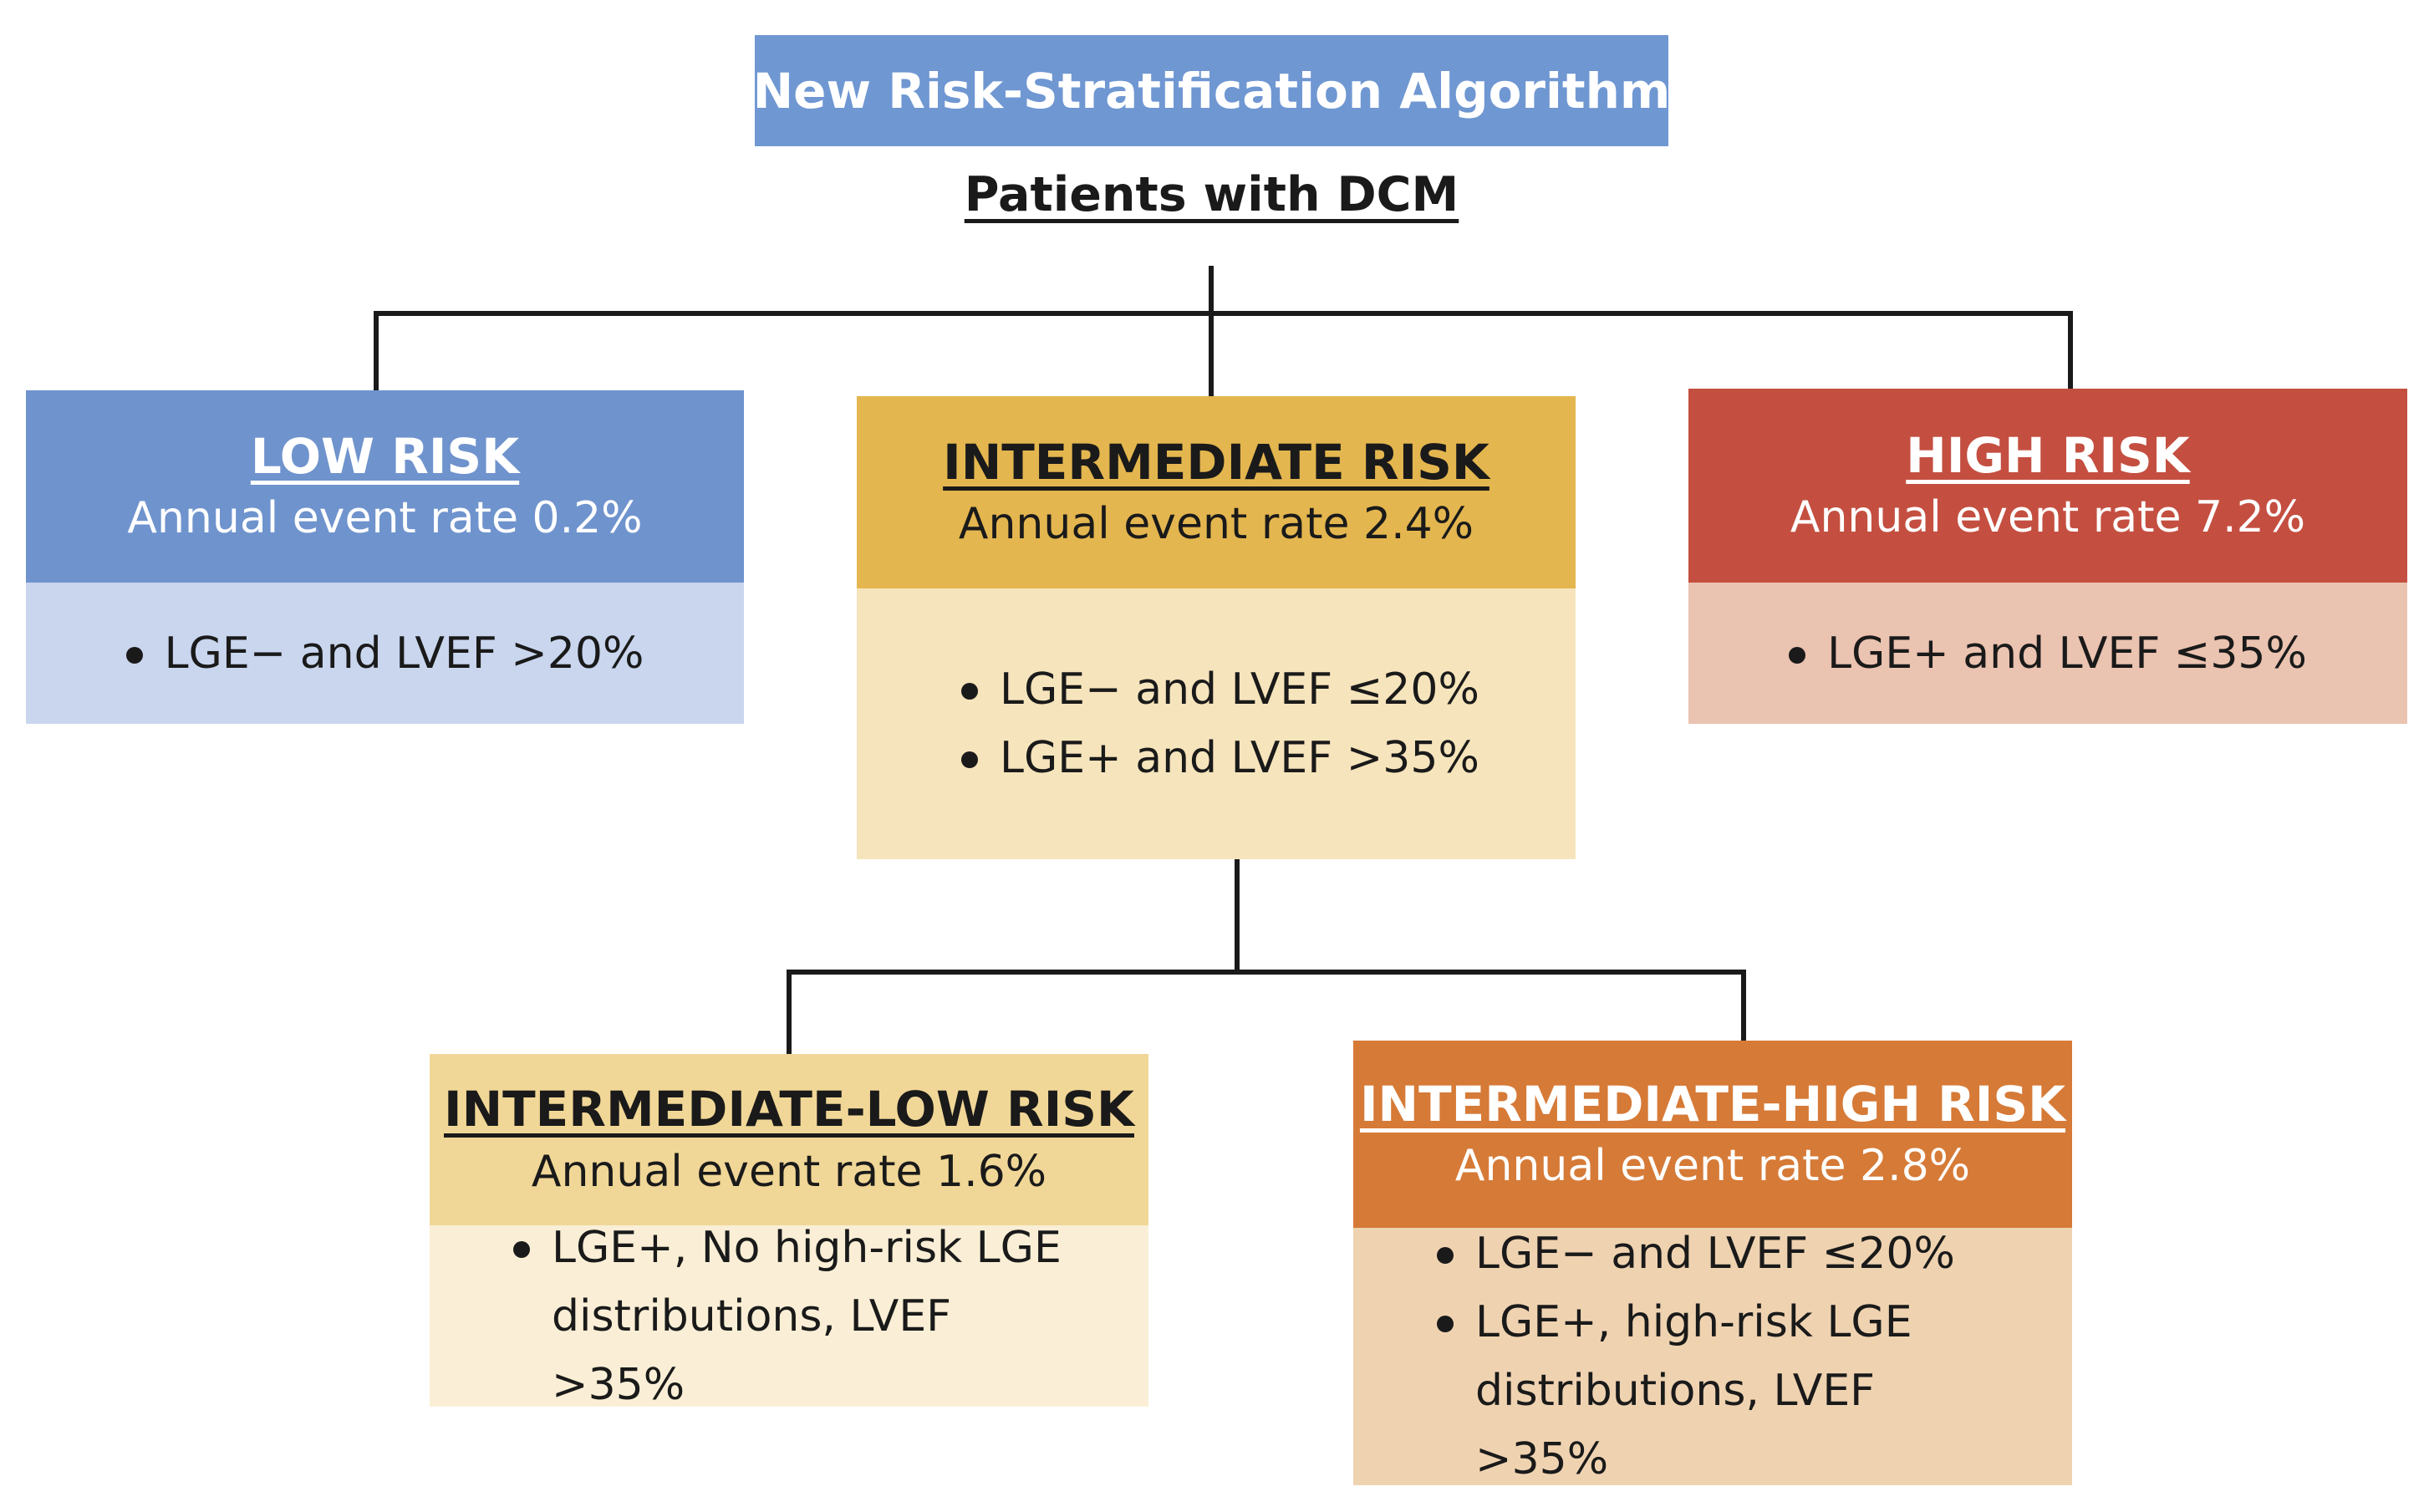 This screenshot has width=2429, height=1512. I want to click on intermediate-low-risk-rate: Annual event rate 1.6%, so click(789, 1171).